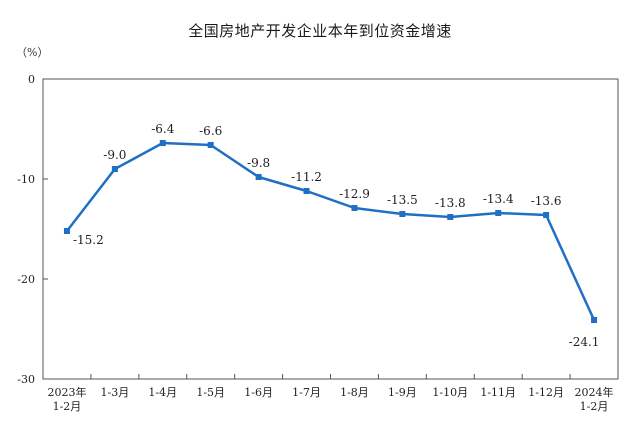 This screenshot has height=448, width=640. I want to click on data-label: -6.6, so click(210, 131).